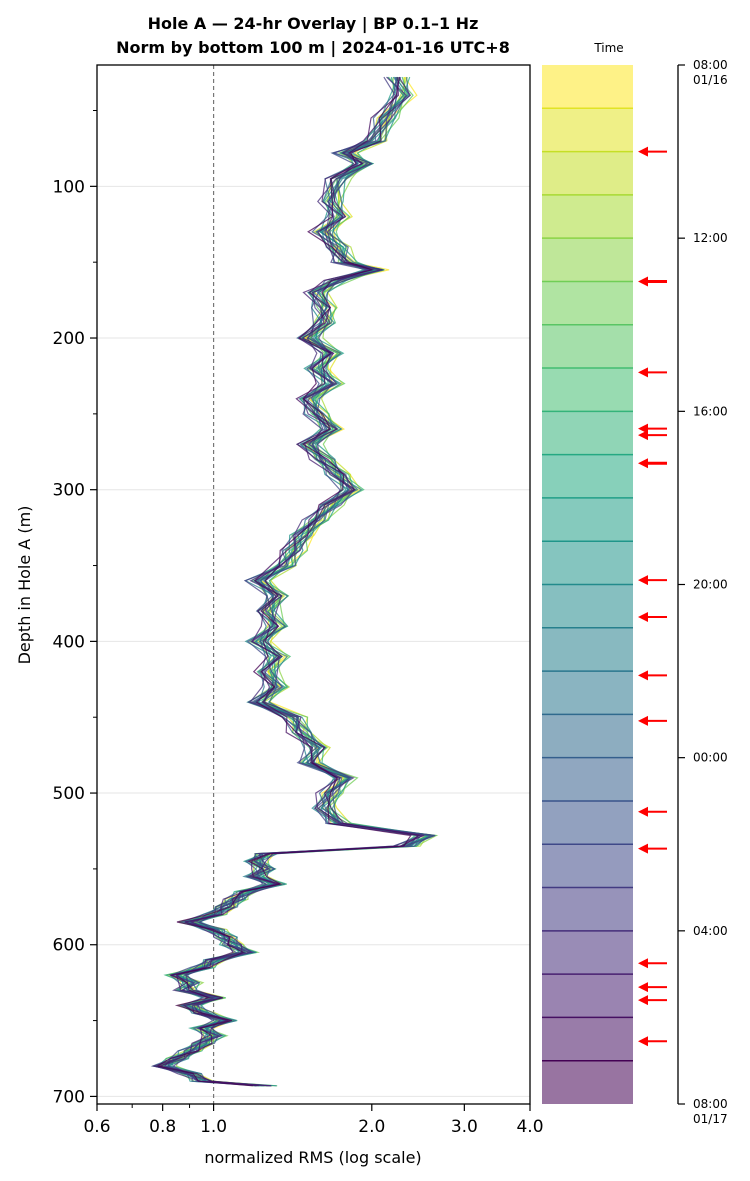  What do you see at coordinates (652, 596) in the screenshot?
I see `event-arrows` at bounding box center [652, 596].